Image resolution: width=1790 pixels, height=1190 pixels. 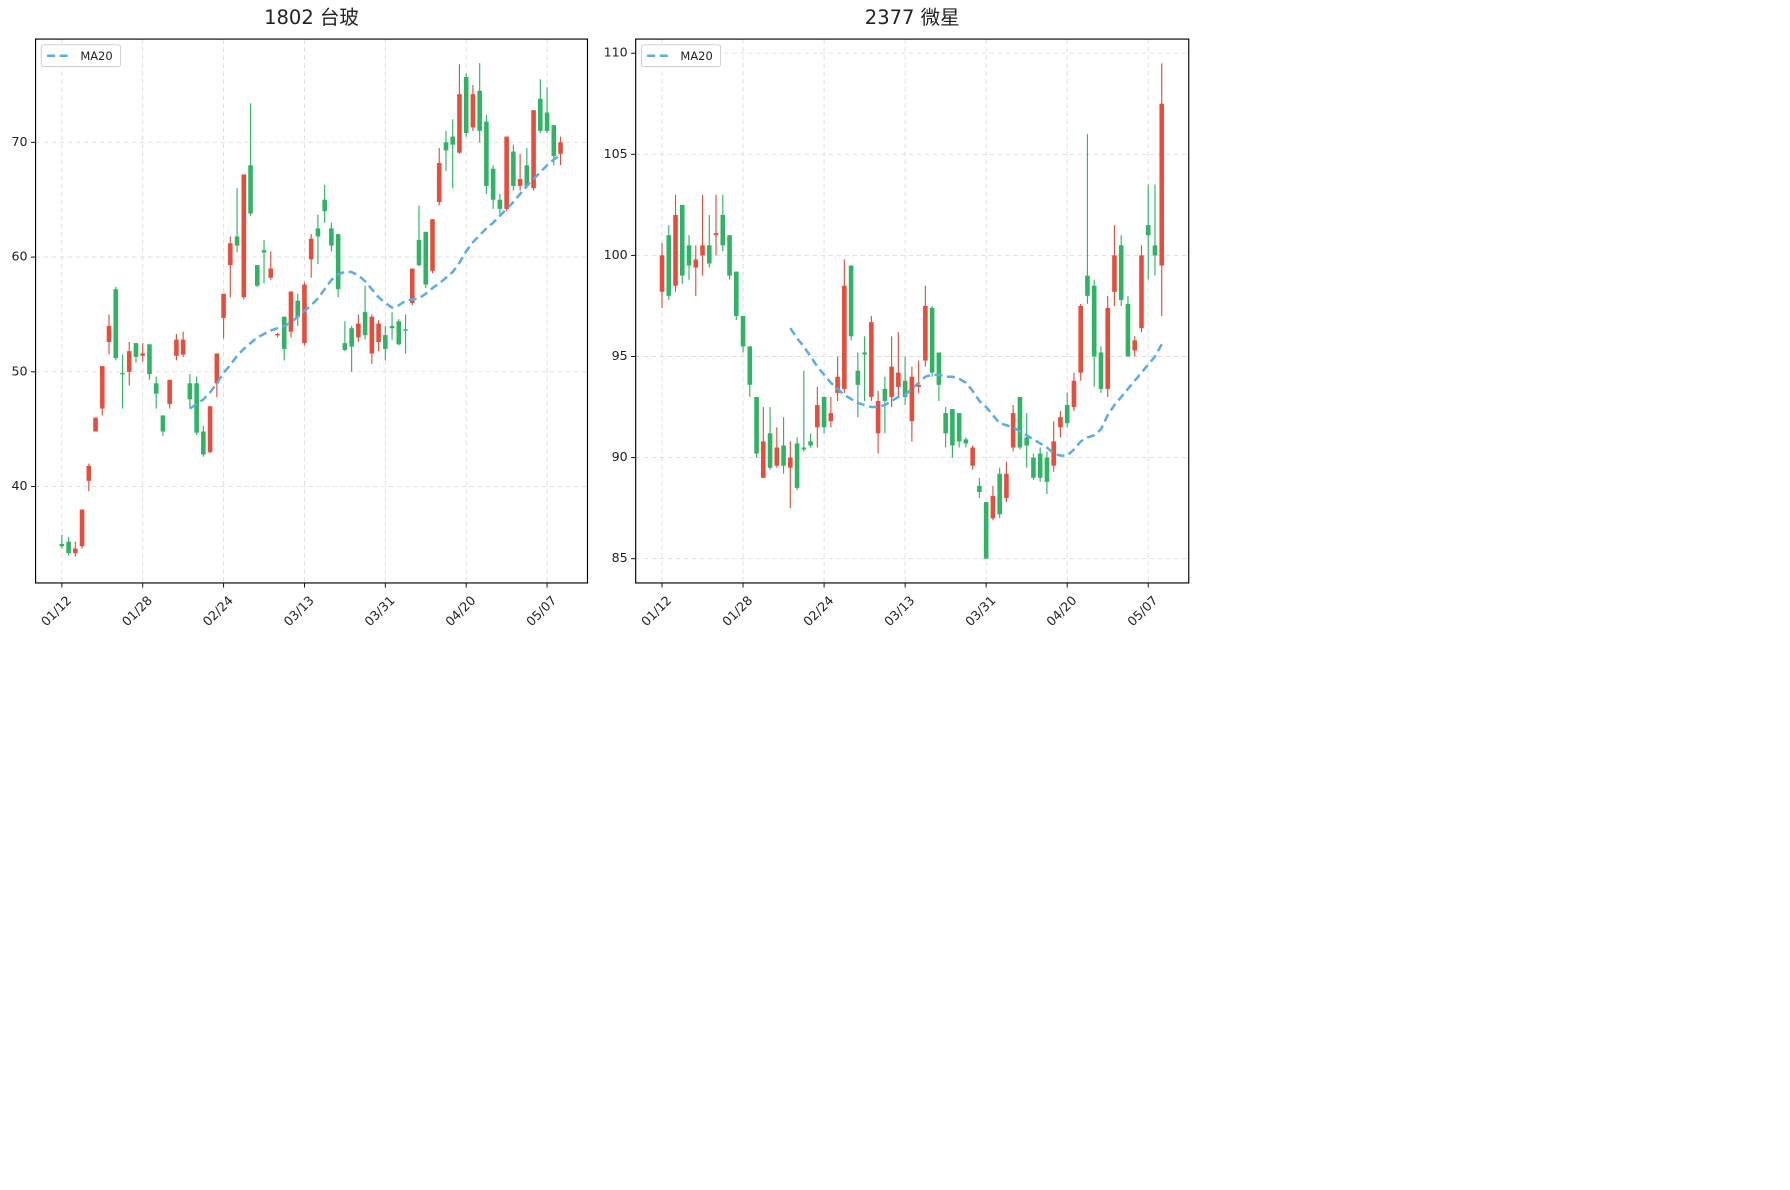 What do you see at coordinates (899, 611) in the screenshot?
I see `x-tick-label: 03/13` at bounding box center [899, 611].